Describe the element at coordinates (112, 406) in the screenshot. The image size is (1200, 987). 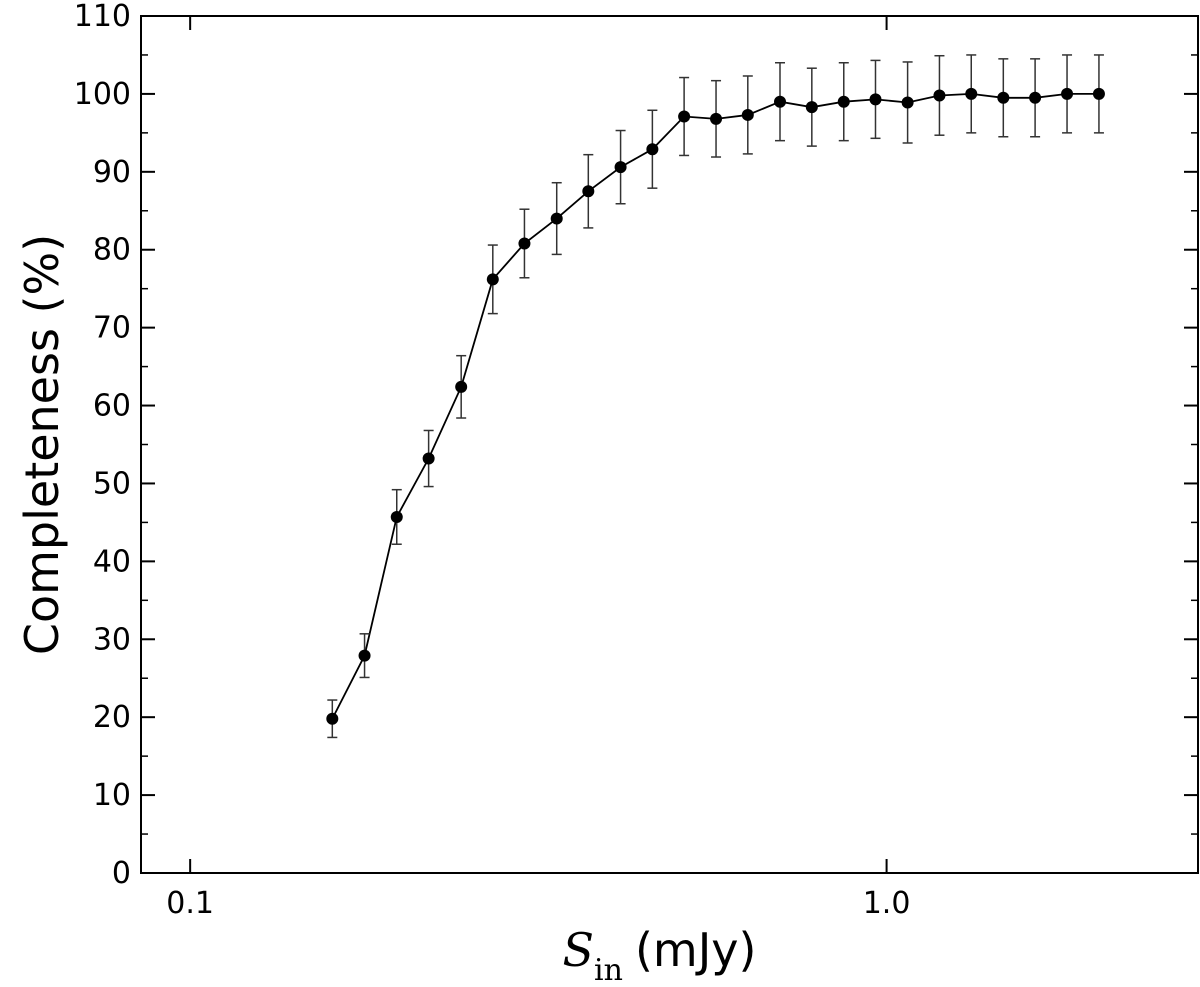
I see `y-tick-label: 60` at that location.